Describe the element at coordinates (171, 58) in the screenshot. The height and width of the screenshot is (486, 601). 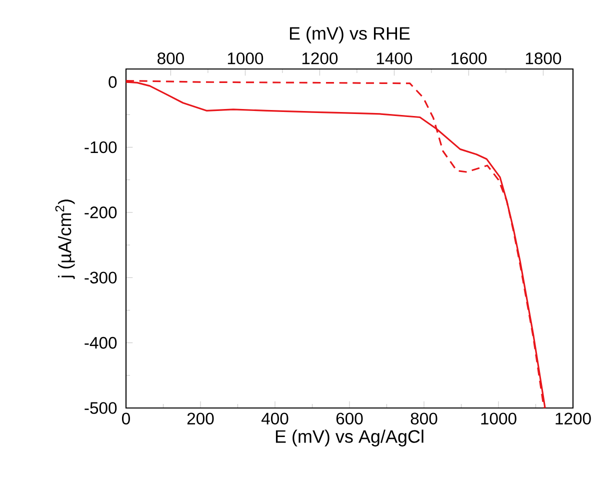
I see `x2-tick-label: 800` at that location.